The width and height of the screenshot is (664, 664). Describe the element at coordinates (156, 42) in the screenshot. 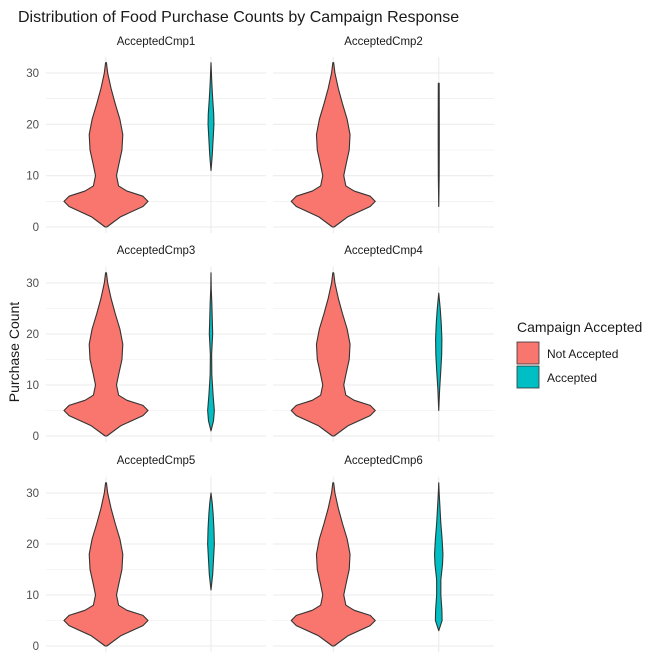

I see `facet-strip-label: AcceptedCmp1` at that location.